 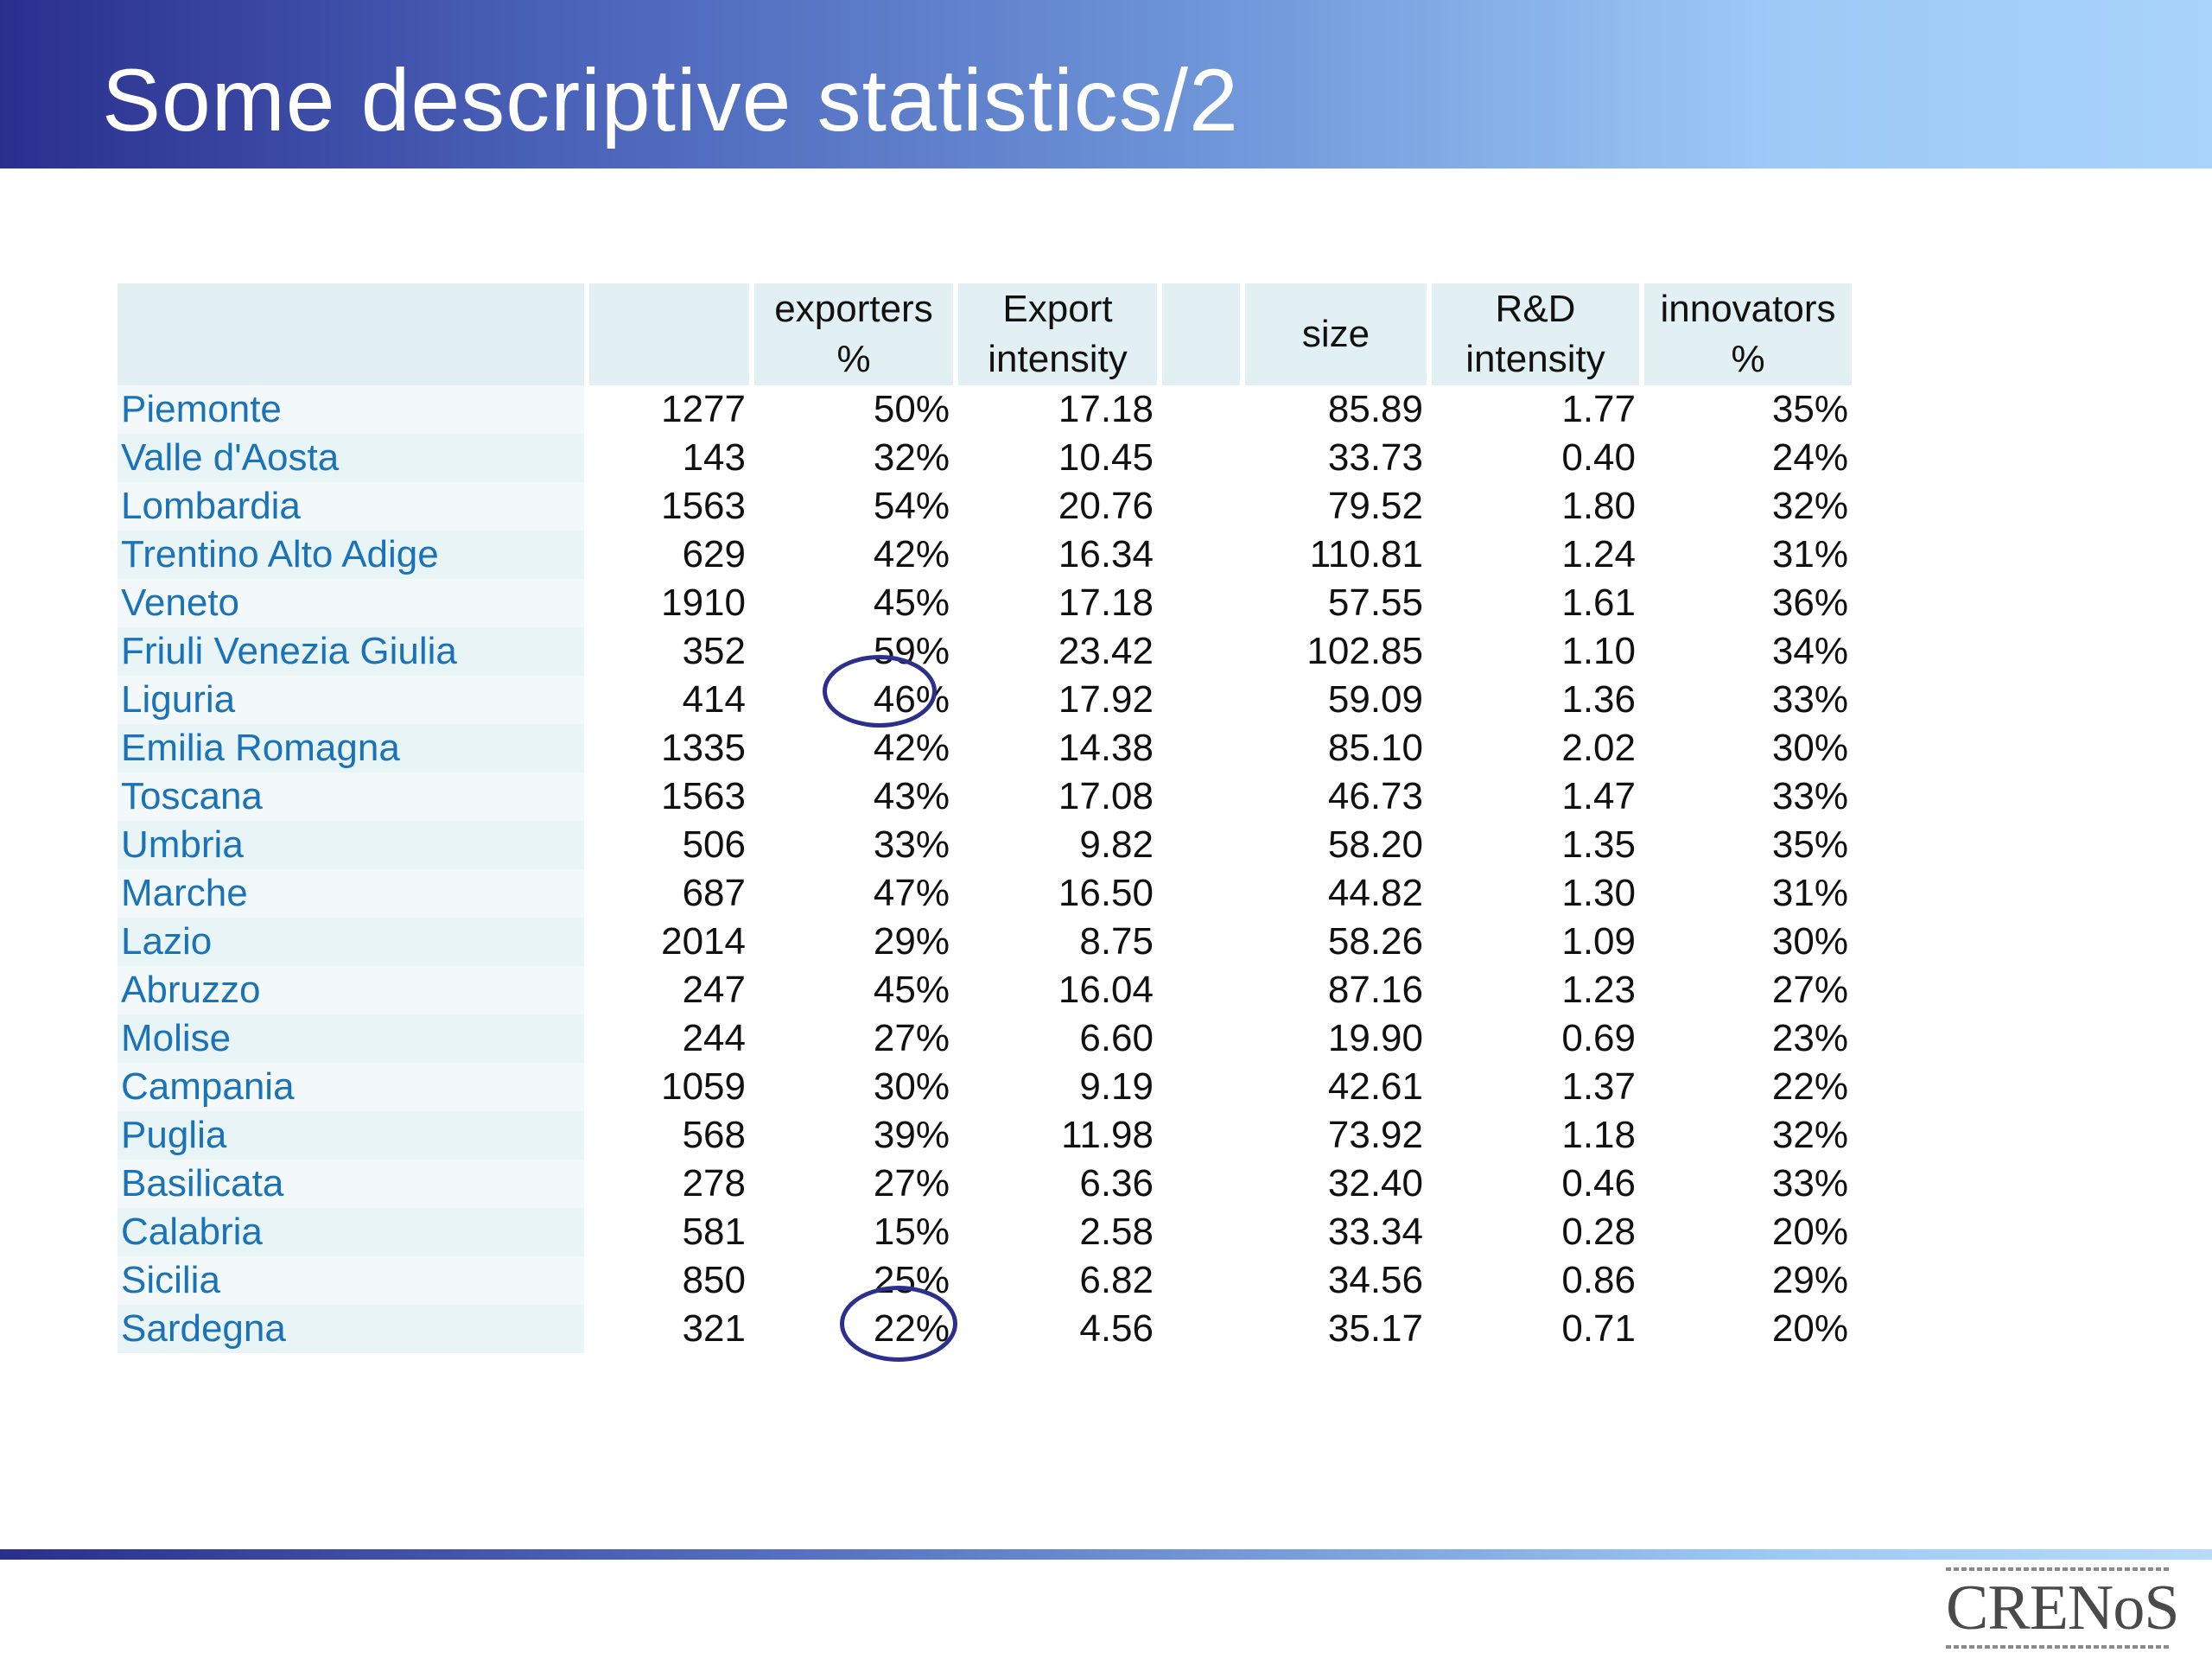 What do you see at coordinates (2058, 1647) in the screenshot?
I see `logo-rule-bottom` at bounding box center [2058, 1647].